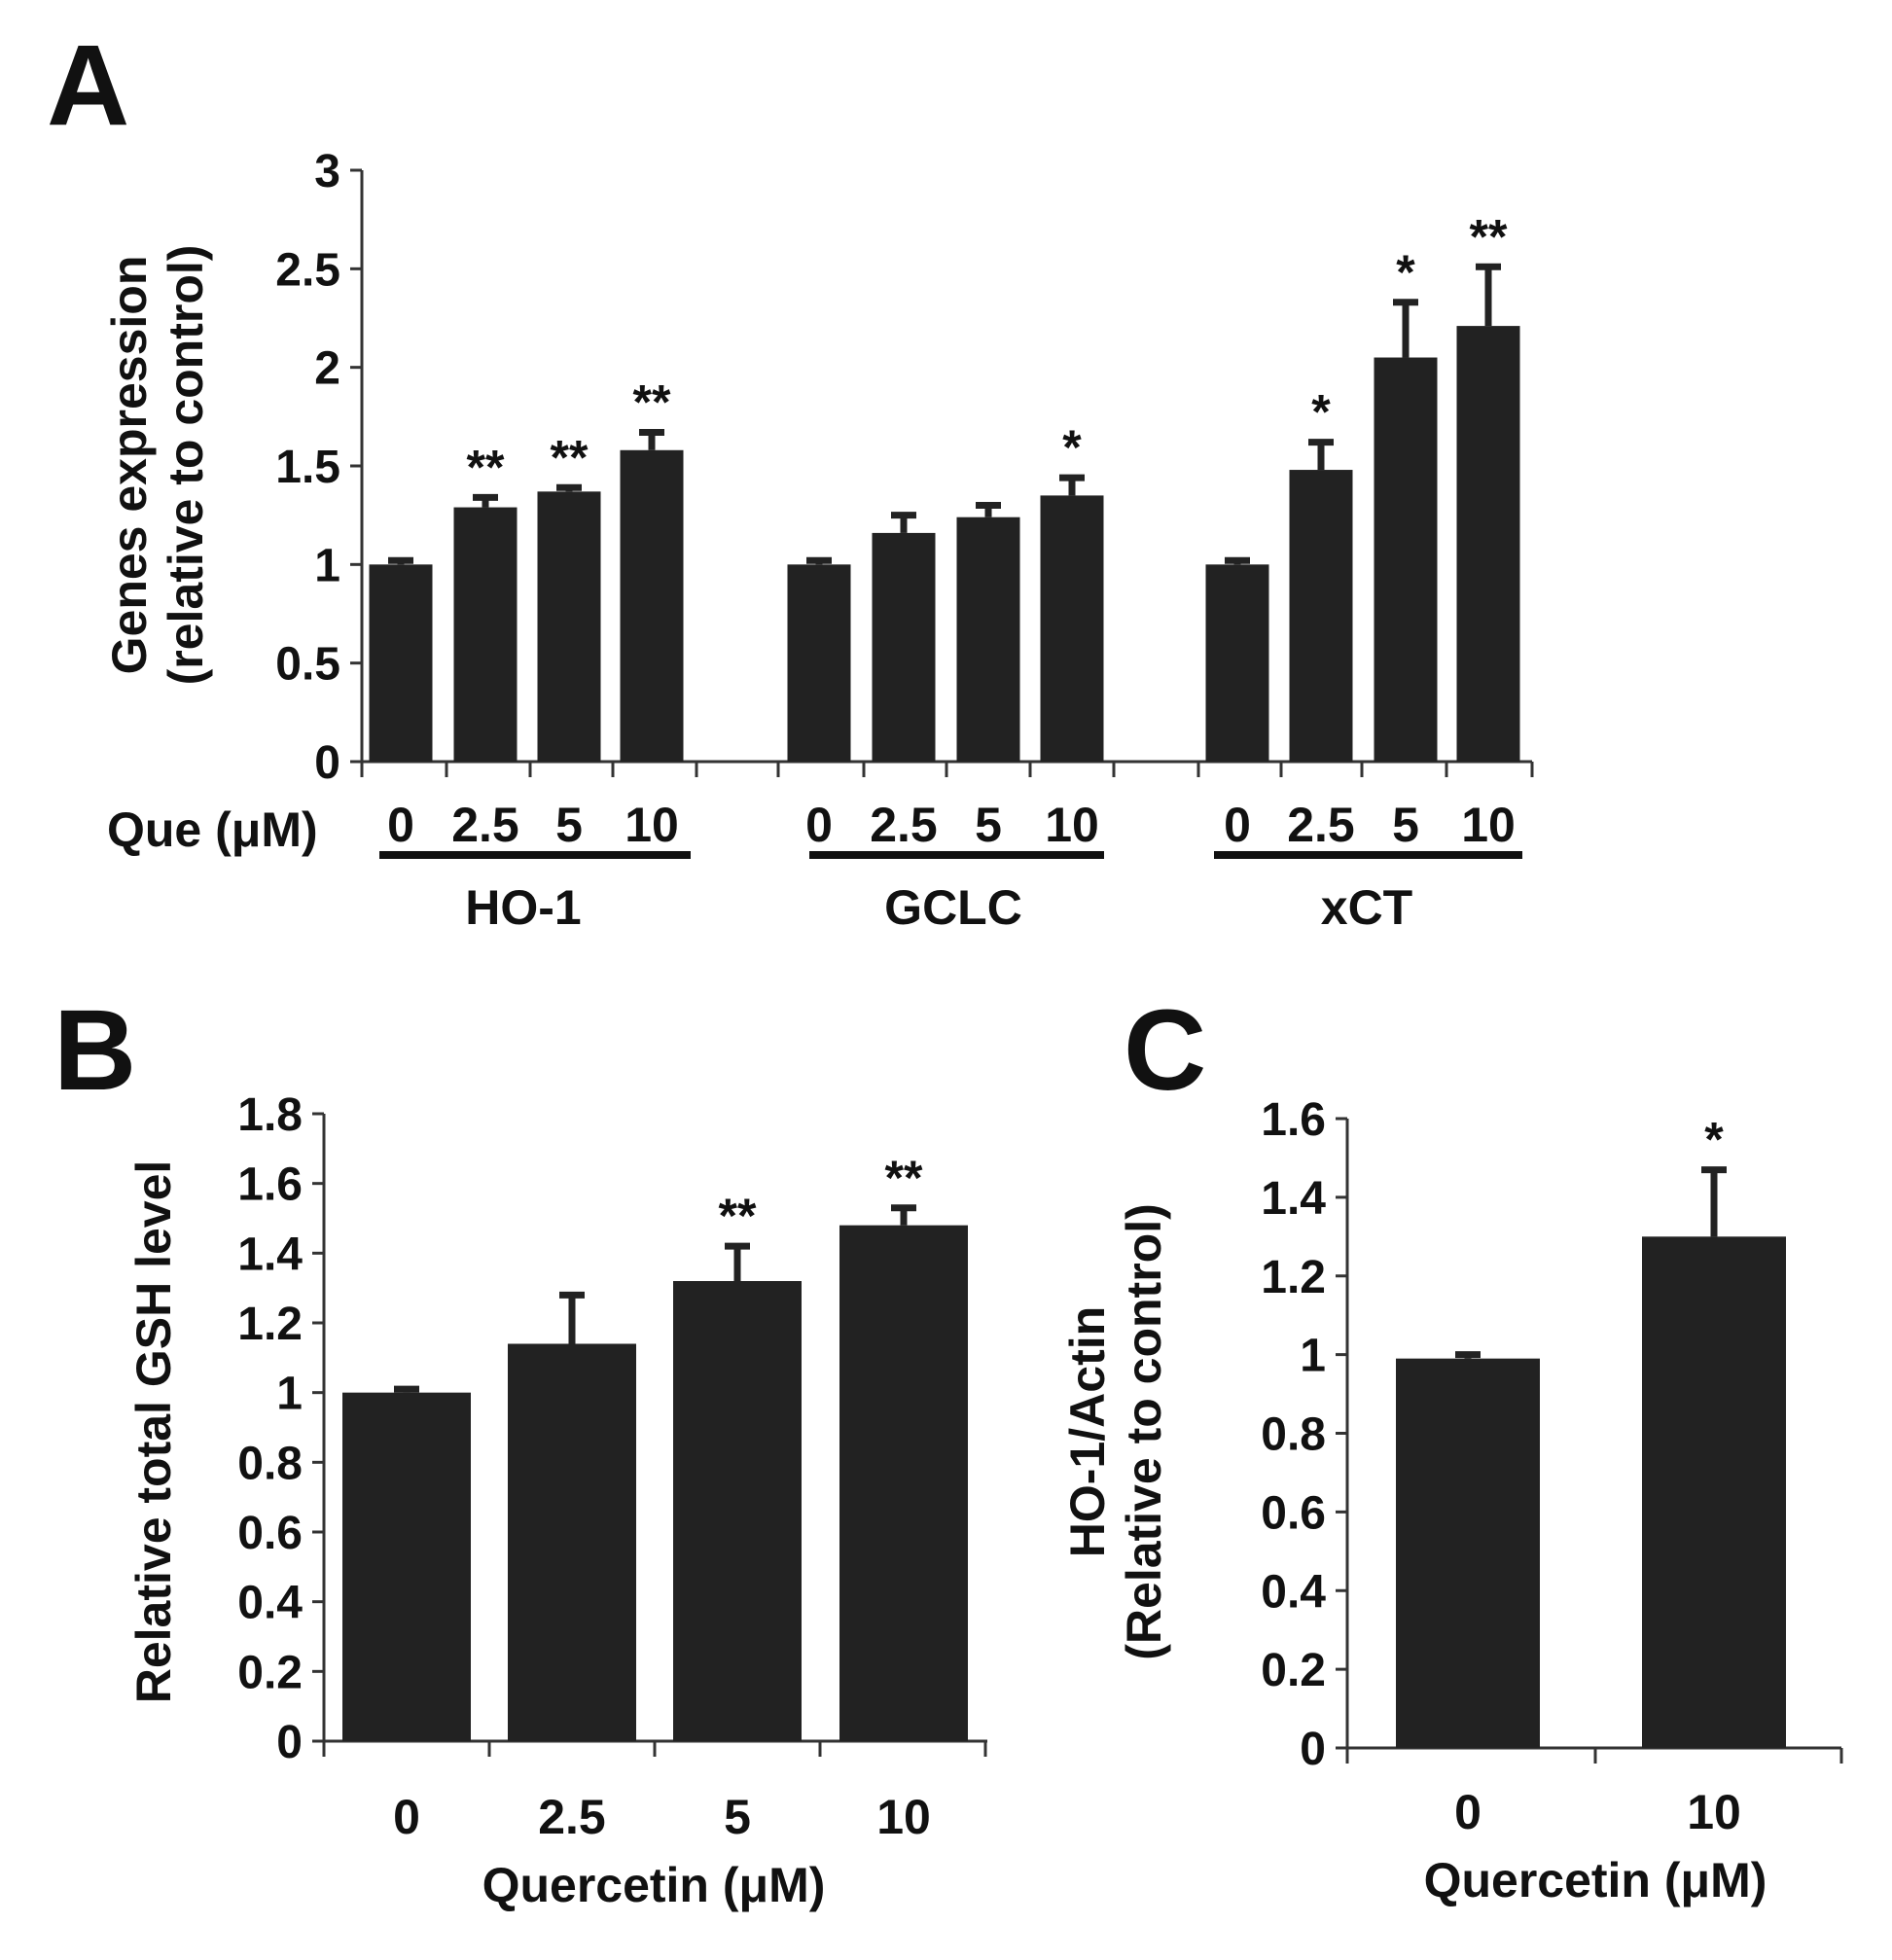  What do you see at coordinates (307, 665) in the screenshot?
I see `chart-a-y-tick-label: 0.5` at bounding box center [307, 665].